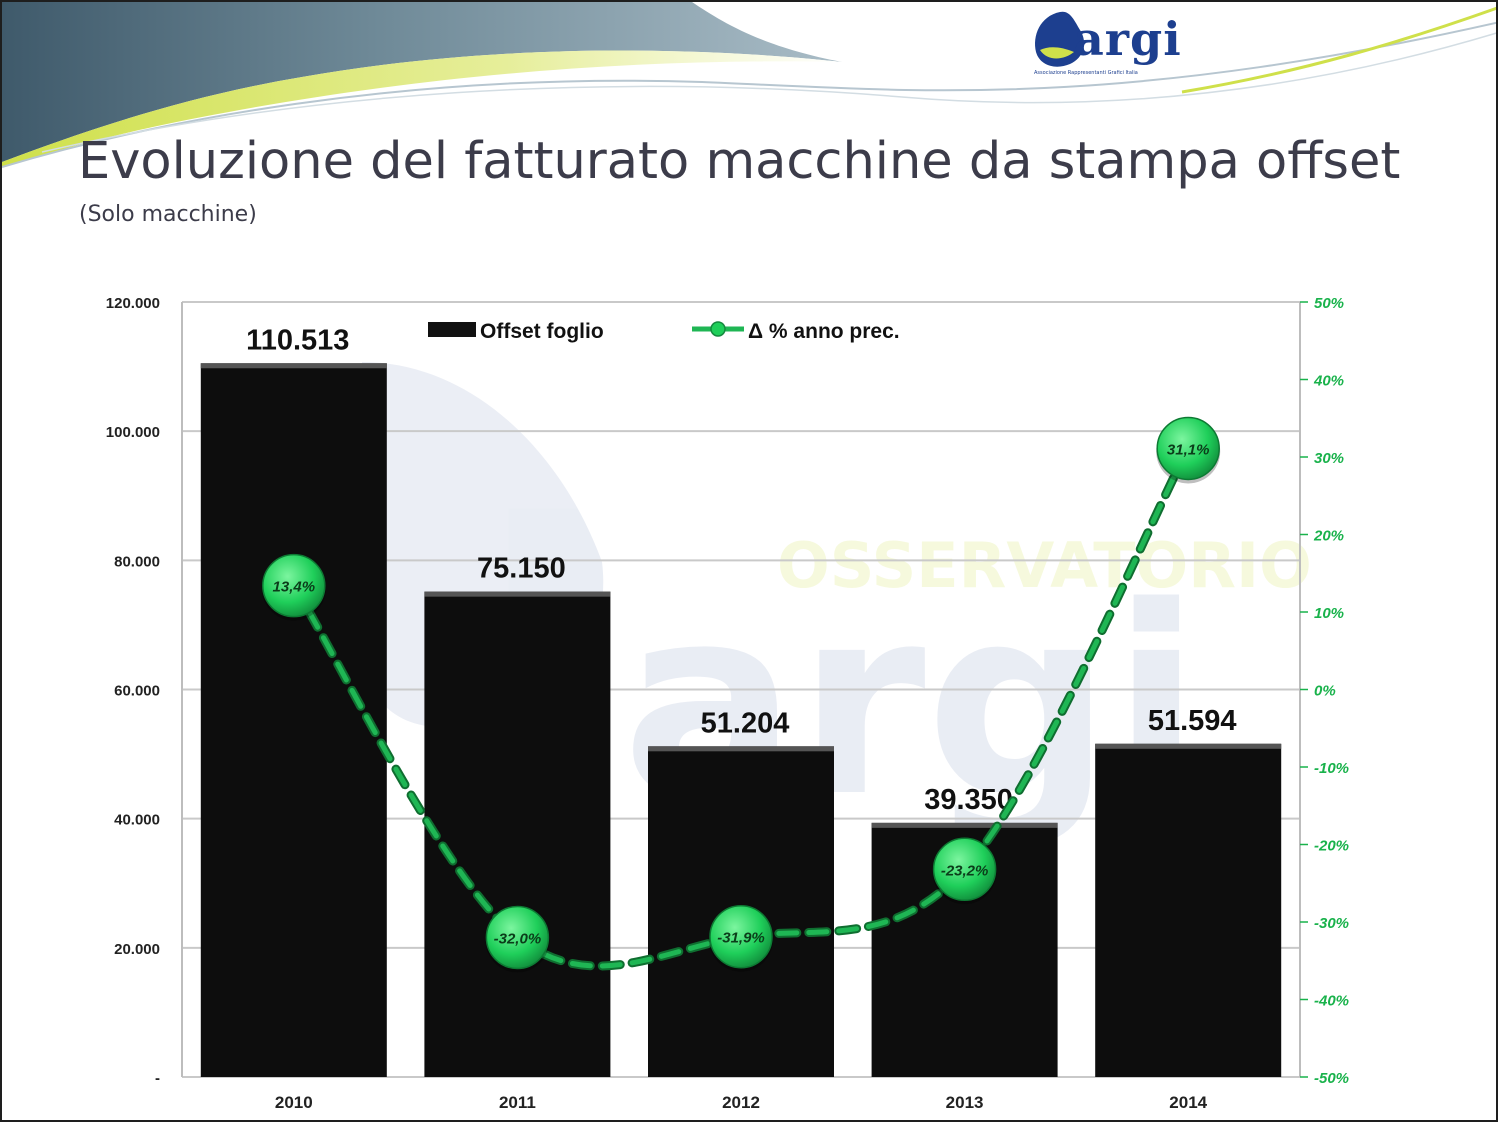 The height and width of the screenshot is (1122, 1498). I want to click on delta-value-label: -32,0%, so click(518, 939).